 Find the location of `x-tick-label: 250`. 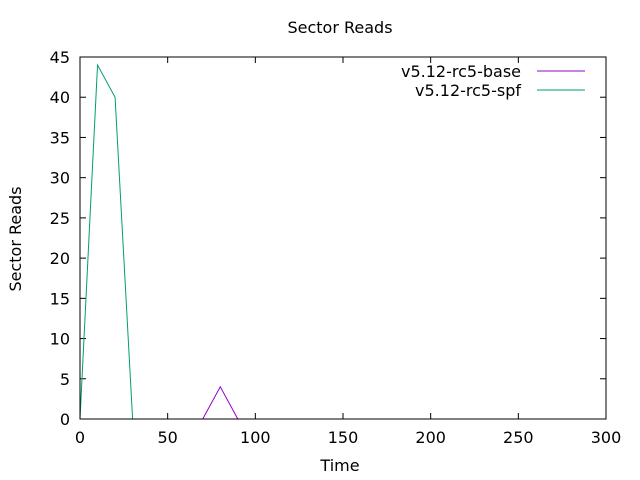

x-tick-label: 250 is located at coordinates (518, 437).